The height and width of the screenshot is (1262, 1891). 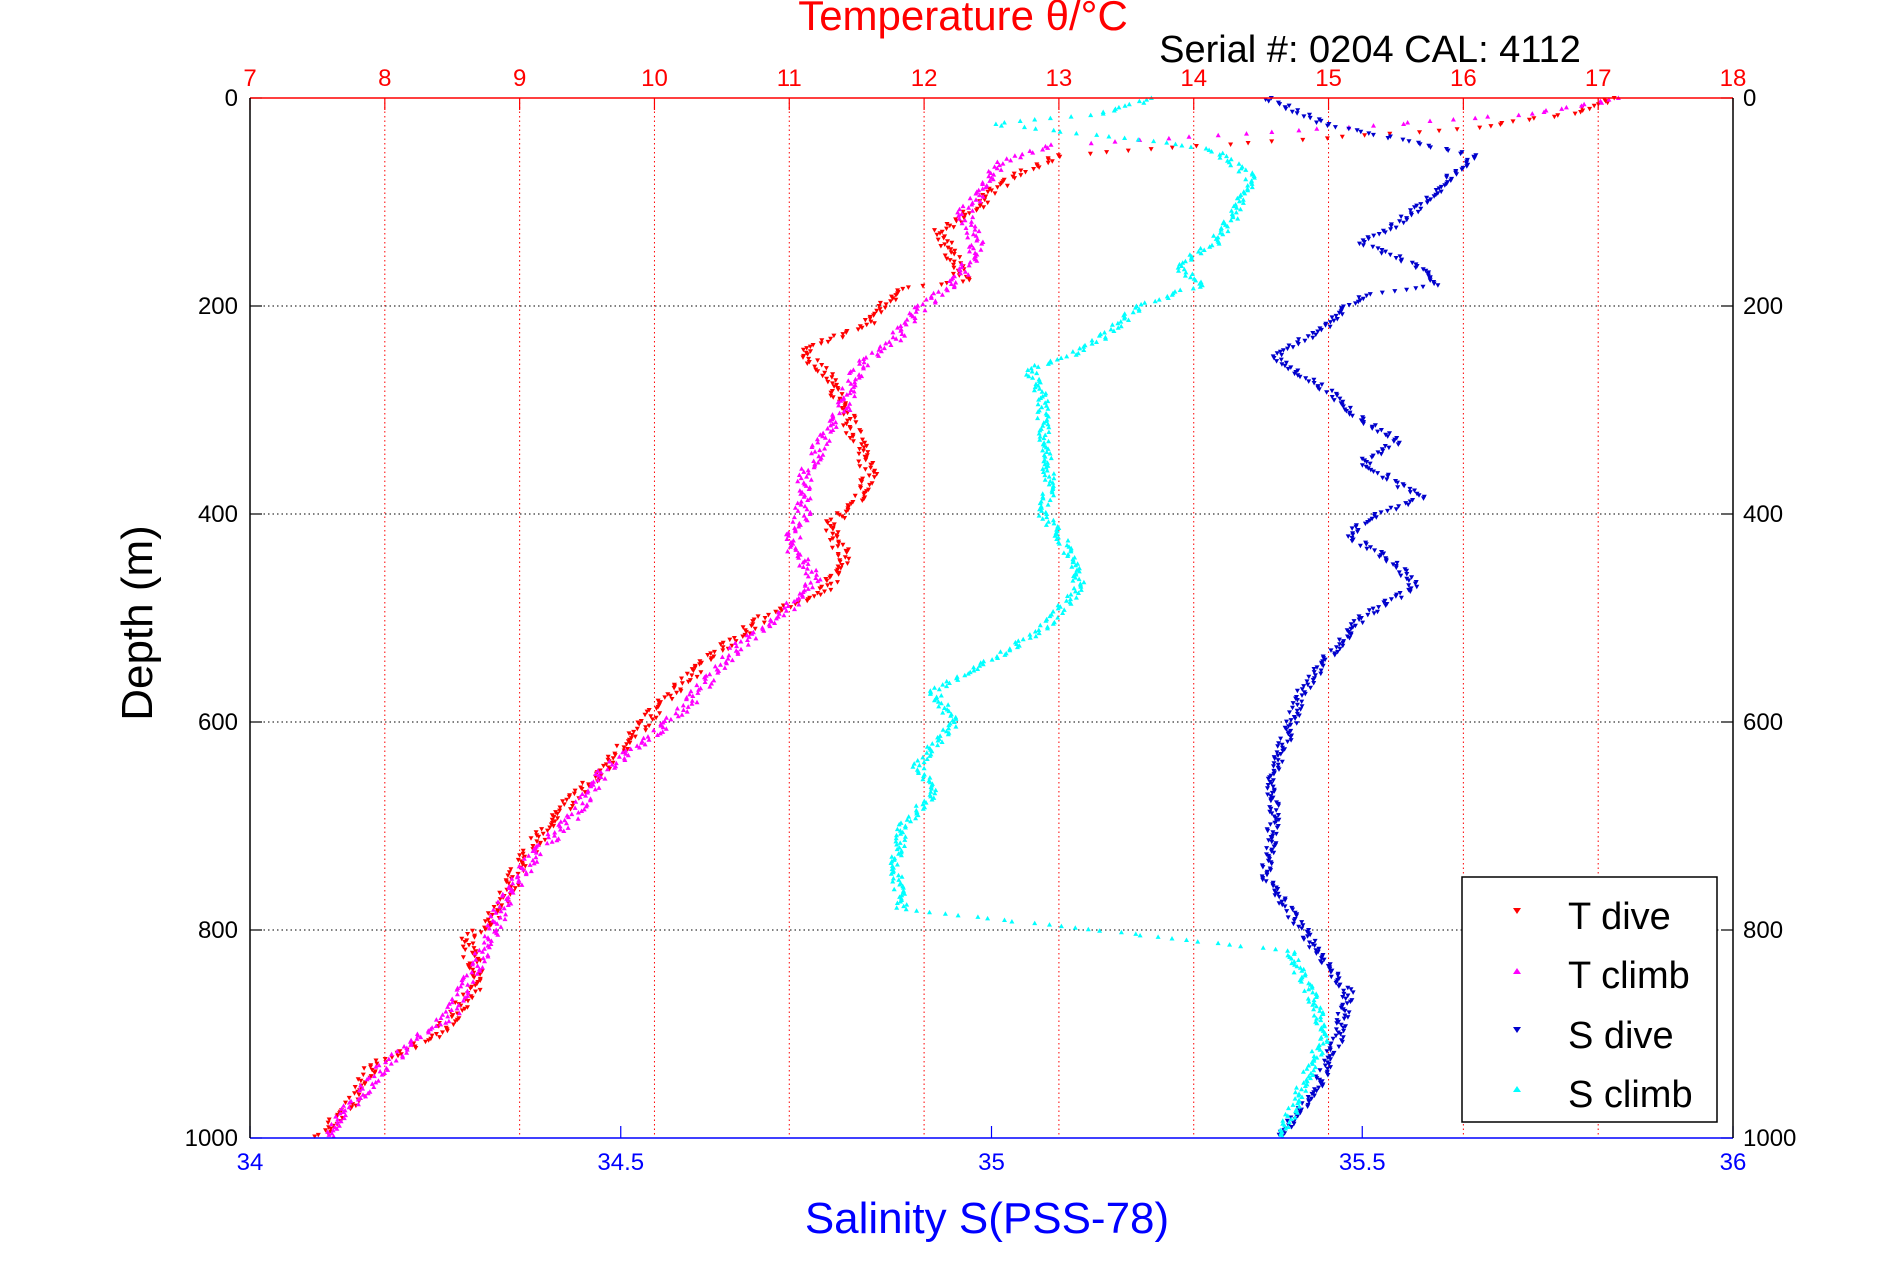 What do you see at coordinates (1733, 78) in the screenshot?
I see `tick-label-temperature: 18` at bounding box center [1733, 78].